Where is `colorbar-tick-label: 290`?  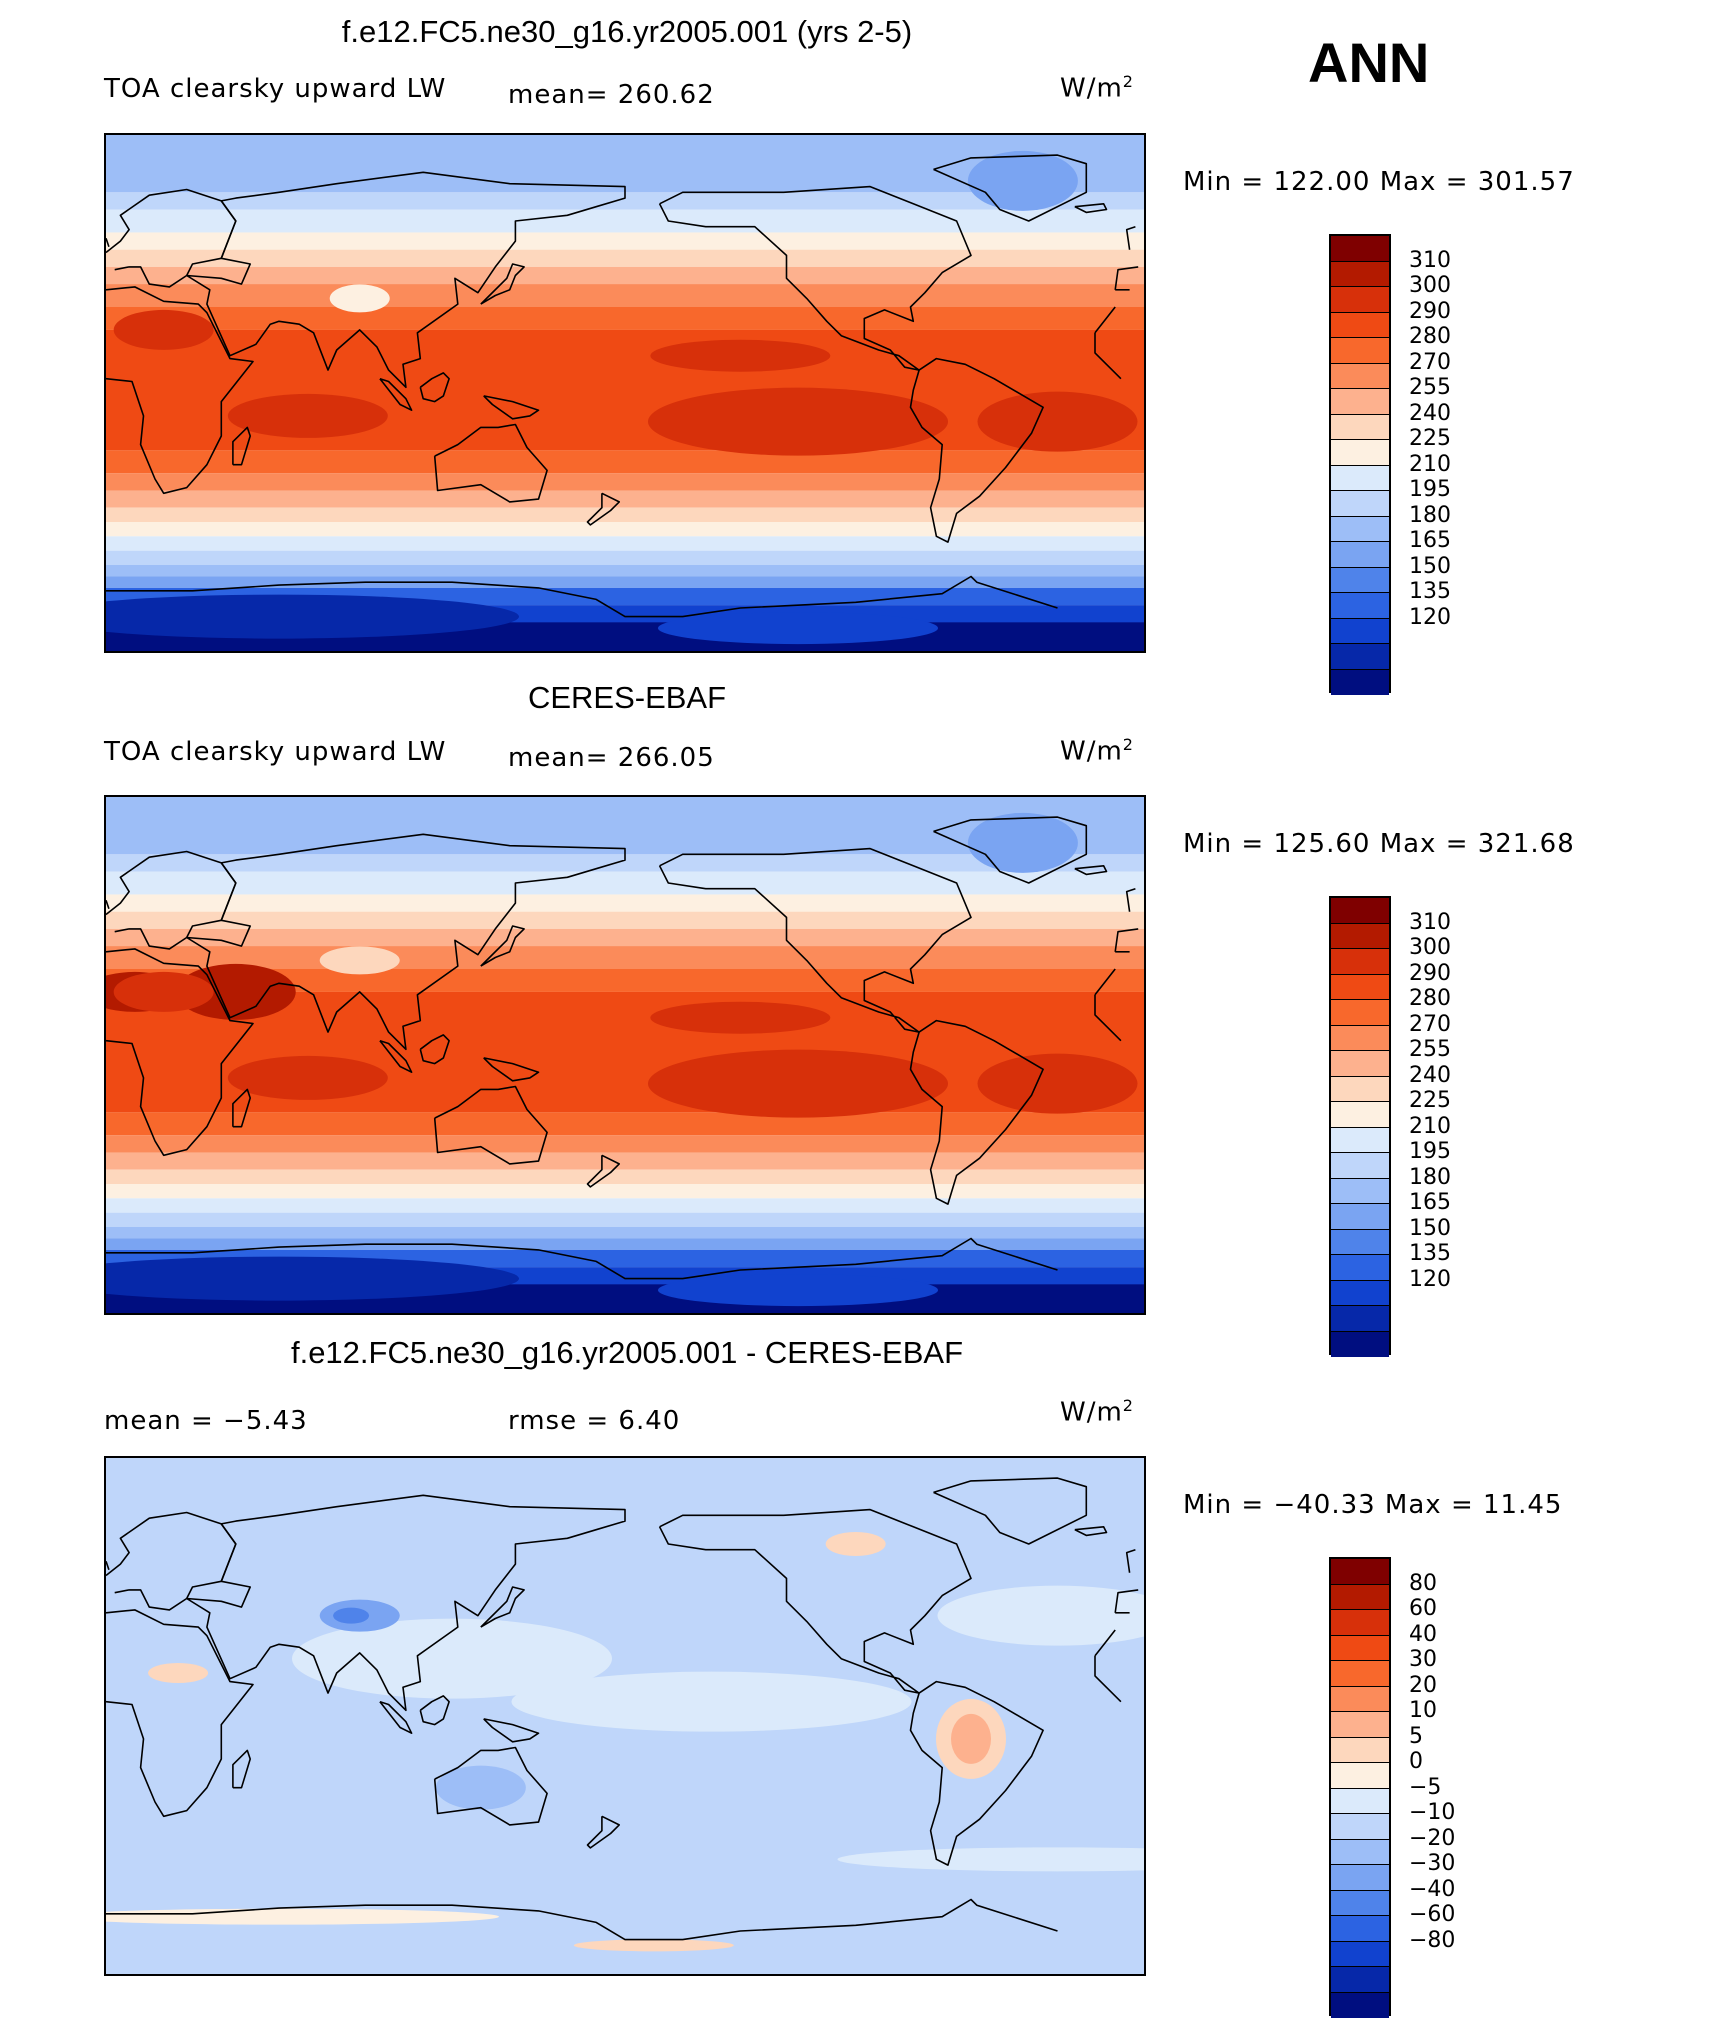
colorbar-tick-label: 290 is located at coordinates (1430, 974).